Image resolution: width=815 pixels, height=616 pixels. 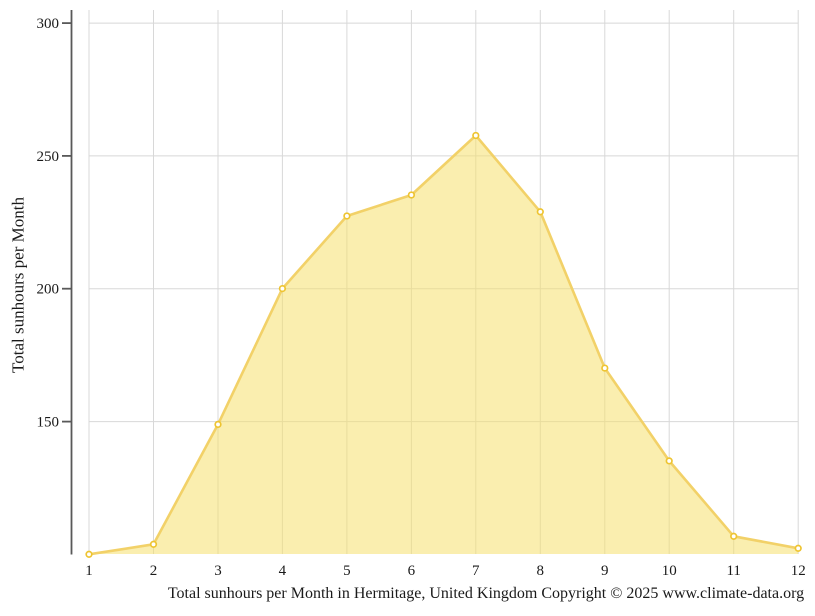 I want to click on svg-text: 150, so click(x=48, y=423).